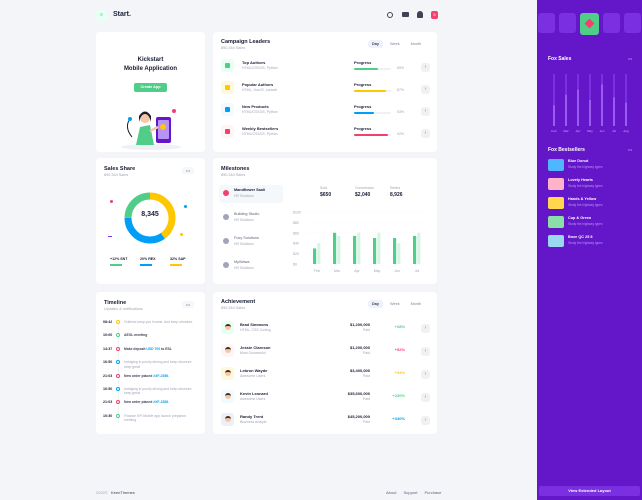 This screenshot has height=500, width=642. Describe the element at coordinates (255, 106) in the screenshot. I see `campaign-row-name: New Products` at that location.